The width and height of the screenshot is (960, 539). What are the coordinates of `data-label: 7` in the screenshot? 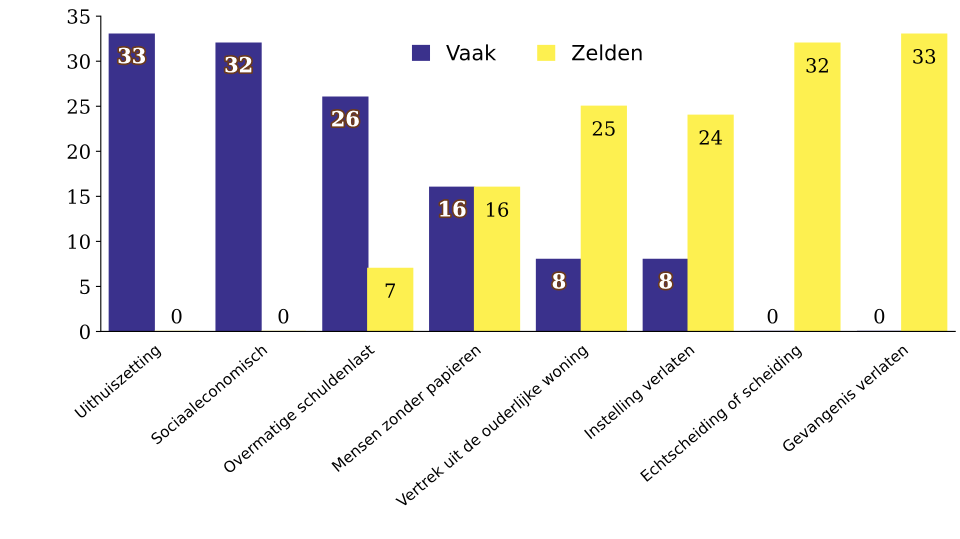 It's located at (391, 291).